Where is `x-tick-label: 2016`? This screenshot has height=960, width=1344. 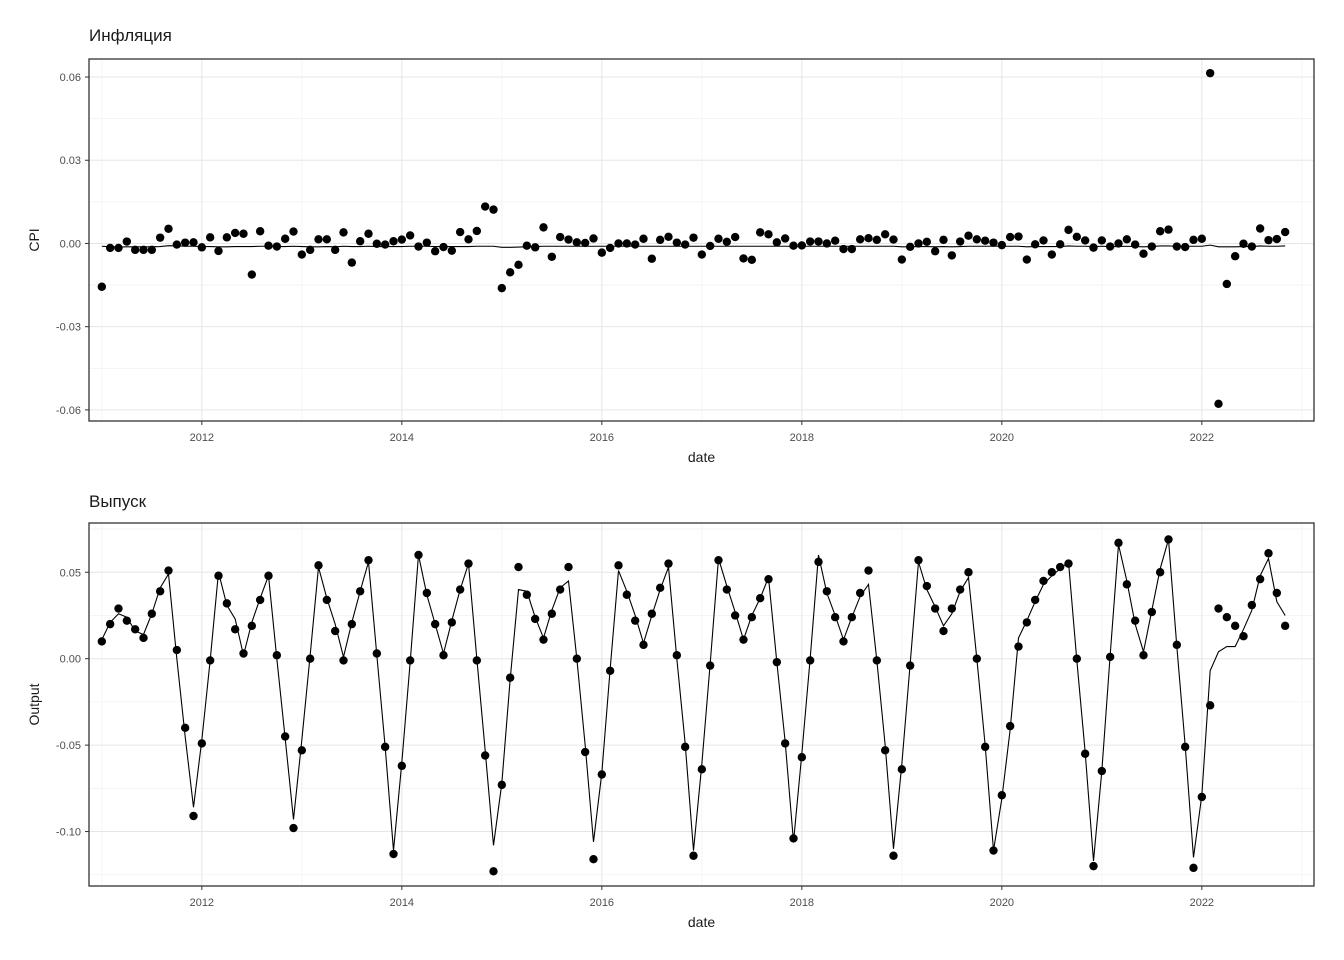
x-tick-label: 2016 is located at coordinates (602, 438).